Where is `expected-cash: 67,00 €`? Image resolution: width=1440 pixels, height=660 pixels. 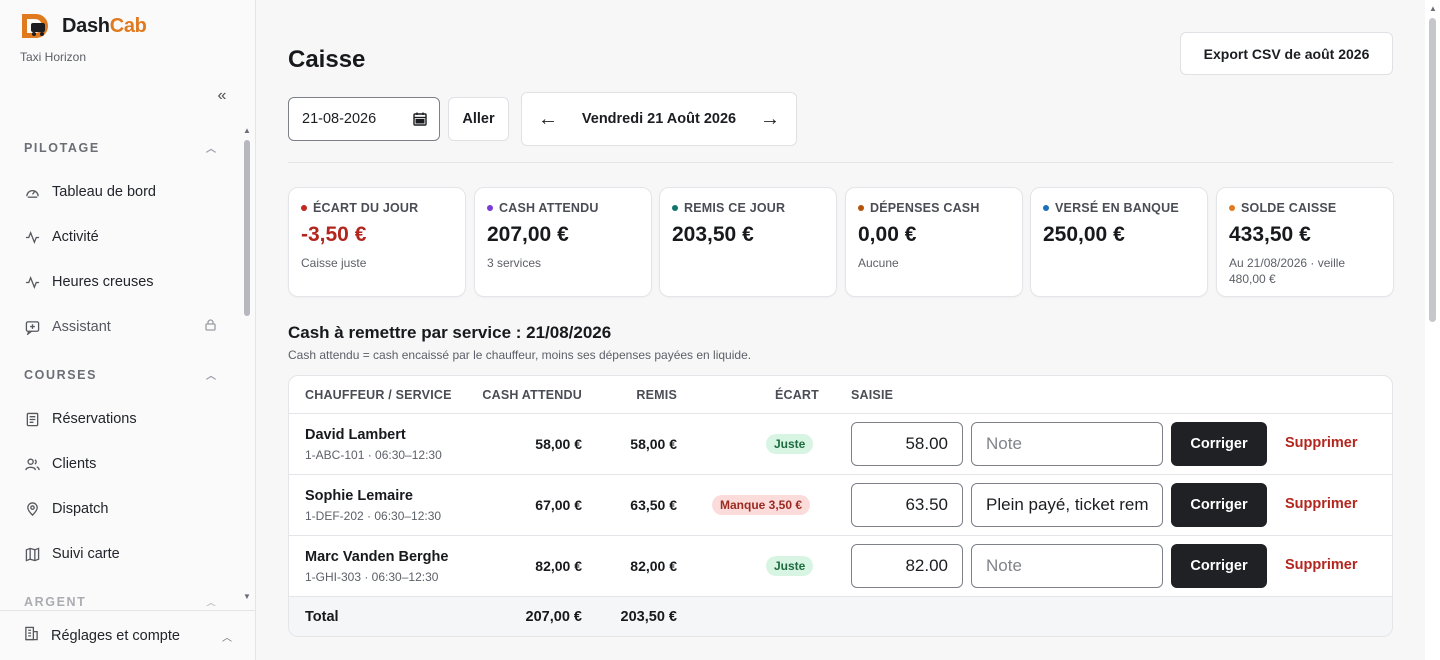 expected-cash: 67,00 € is located at coordinates (558, 505).